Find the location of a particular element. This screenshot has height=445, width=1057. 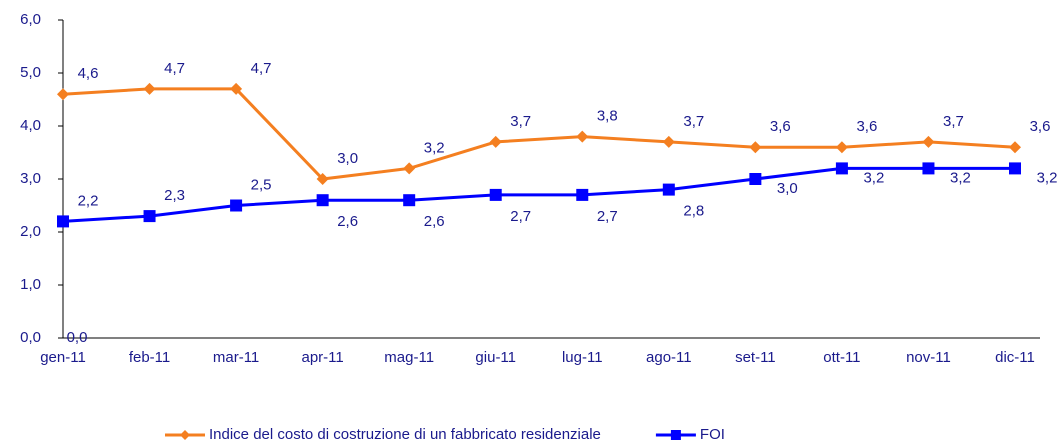

x-tick-label: feb-11 is located at coordinates (149, 357).